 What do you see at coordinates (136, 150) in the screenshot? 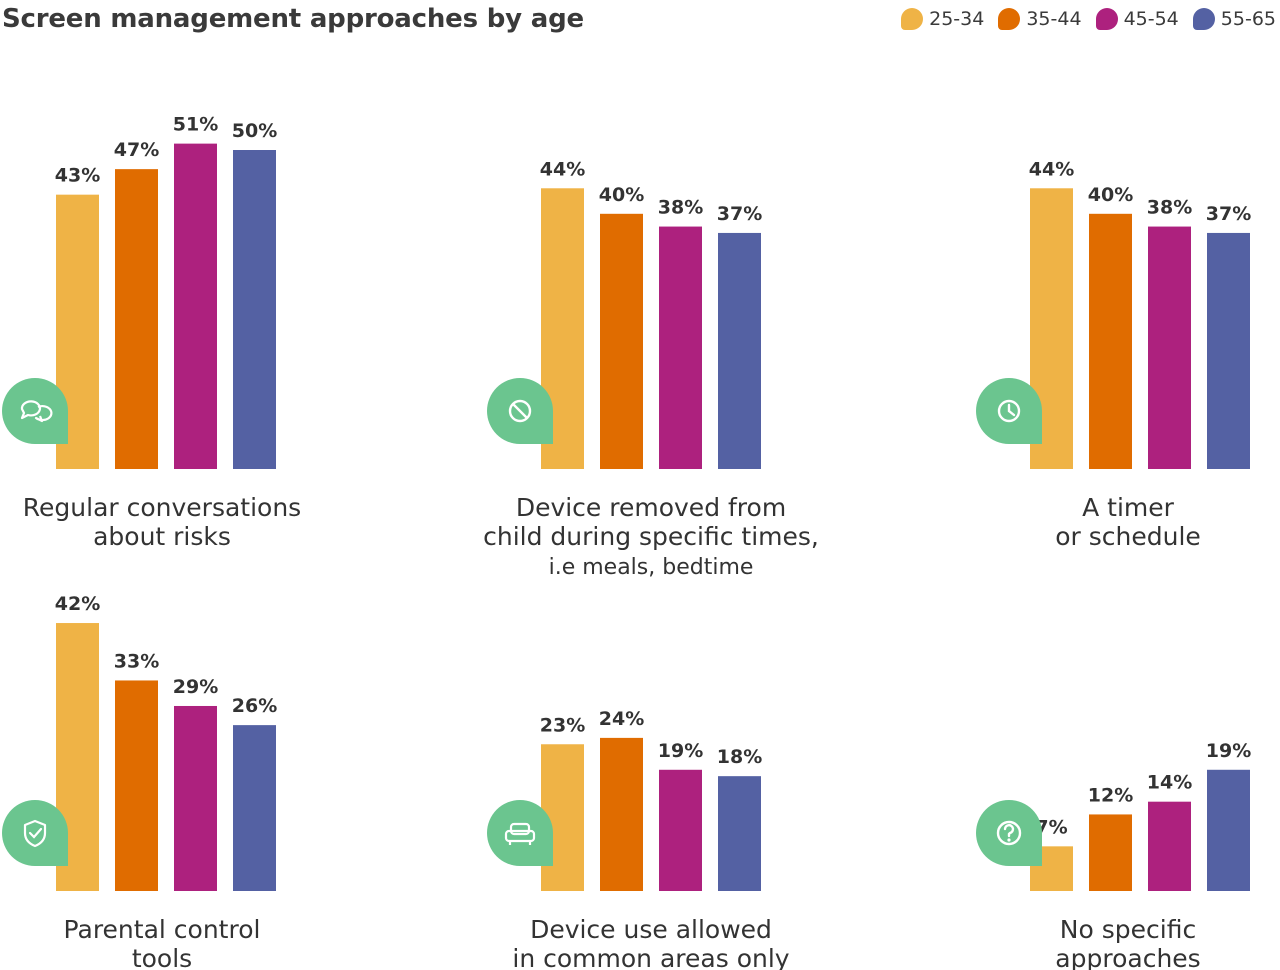
I see `data-label: 47%` at bounding box center [136, 150].